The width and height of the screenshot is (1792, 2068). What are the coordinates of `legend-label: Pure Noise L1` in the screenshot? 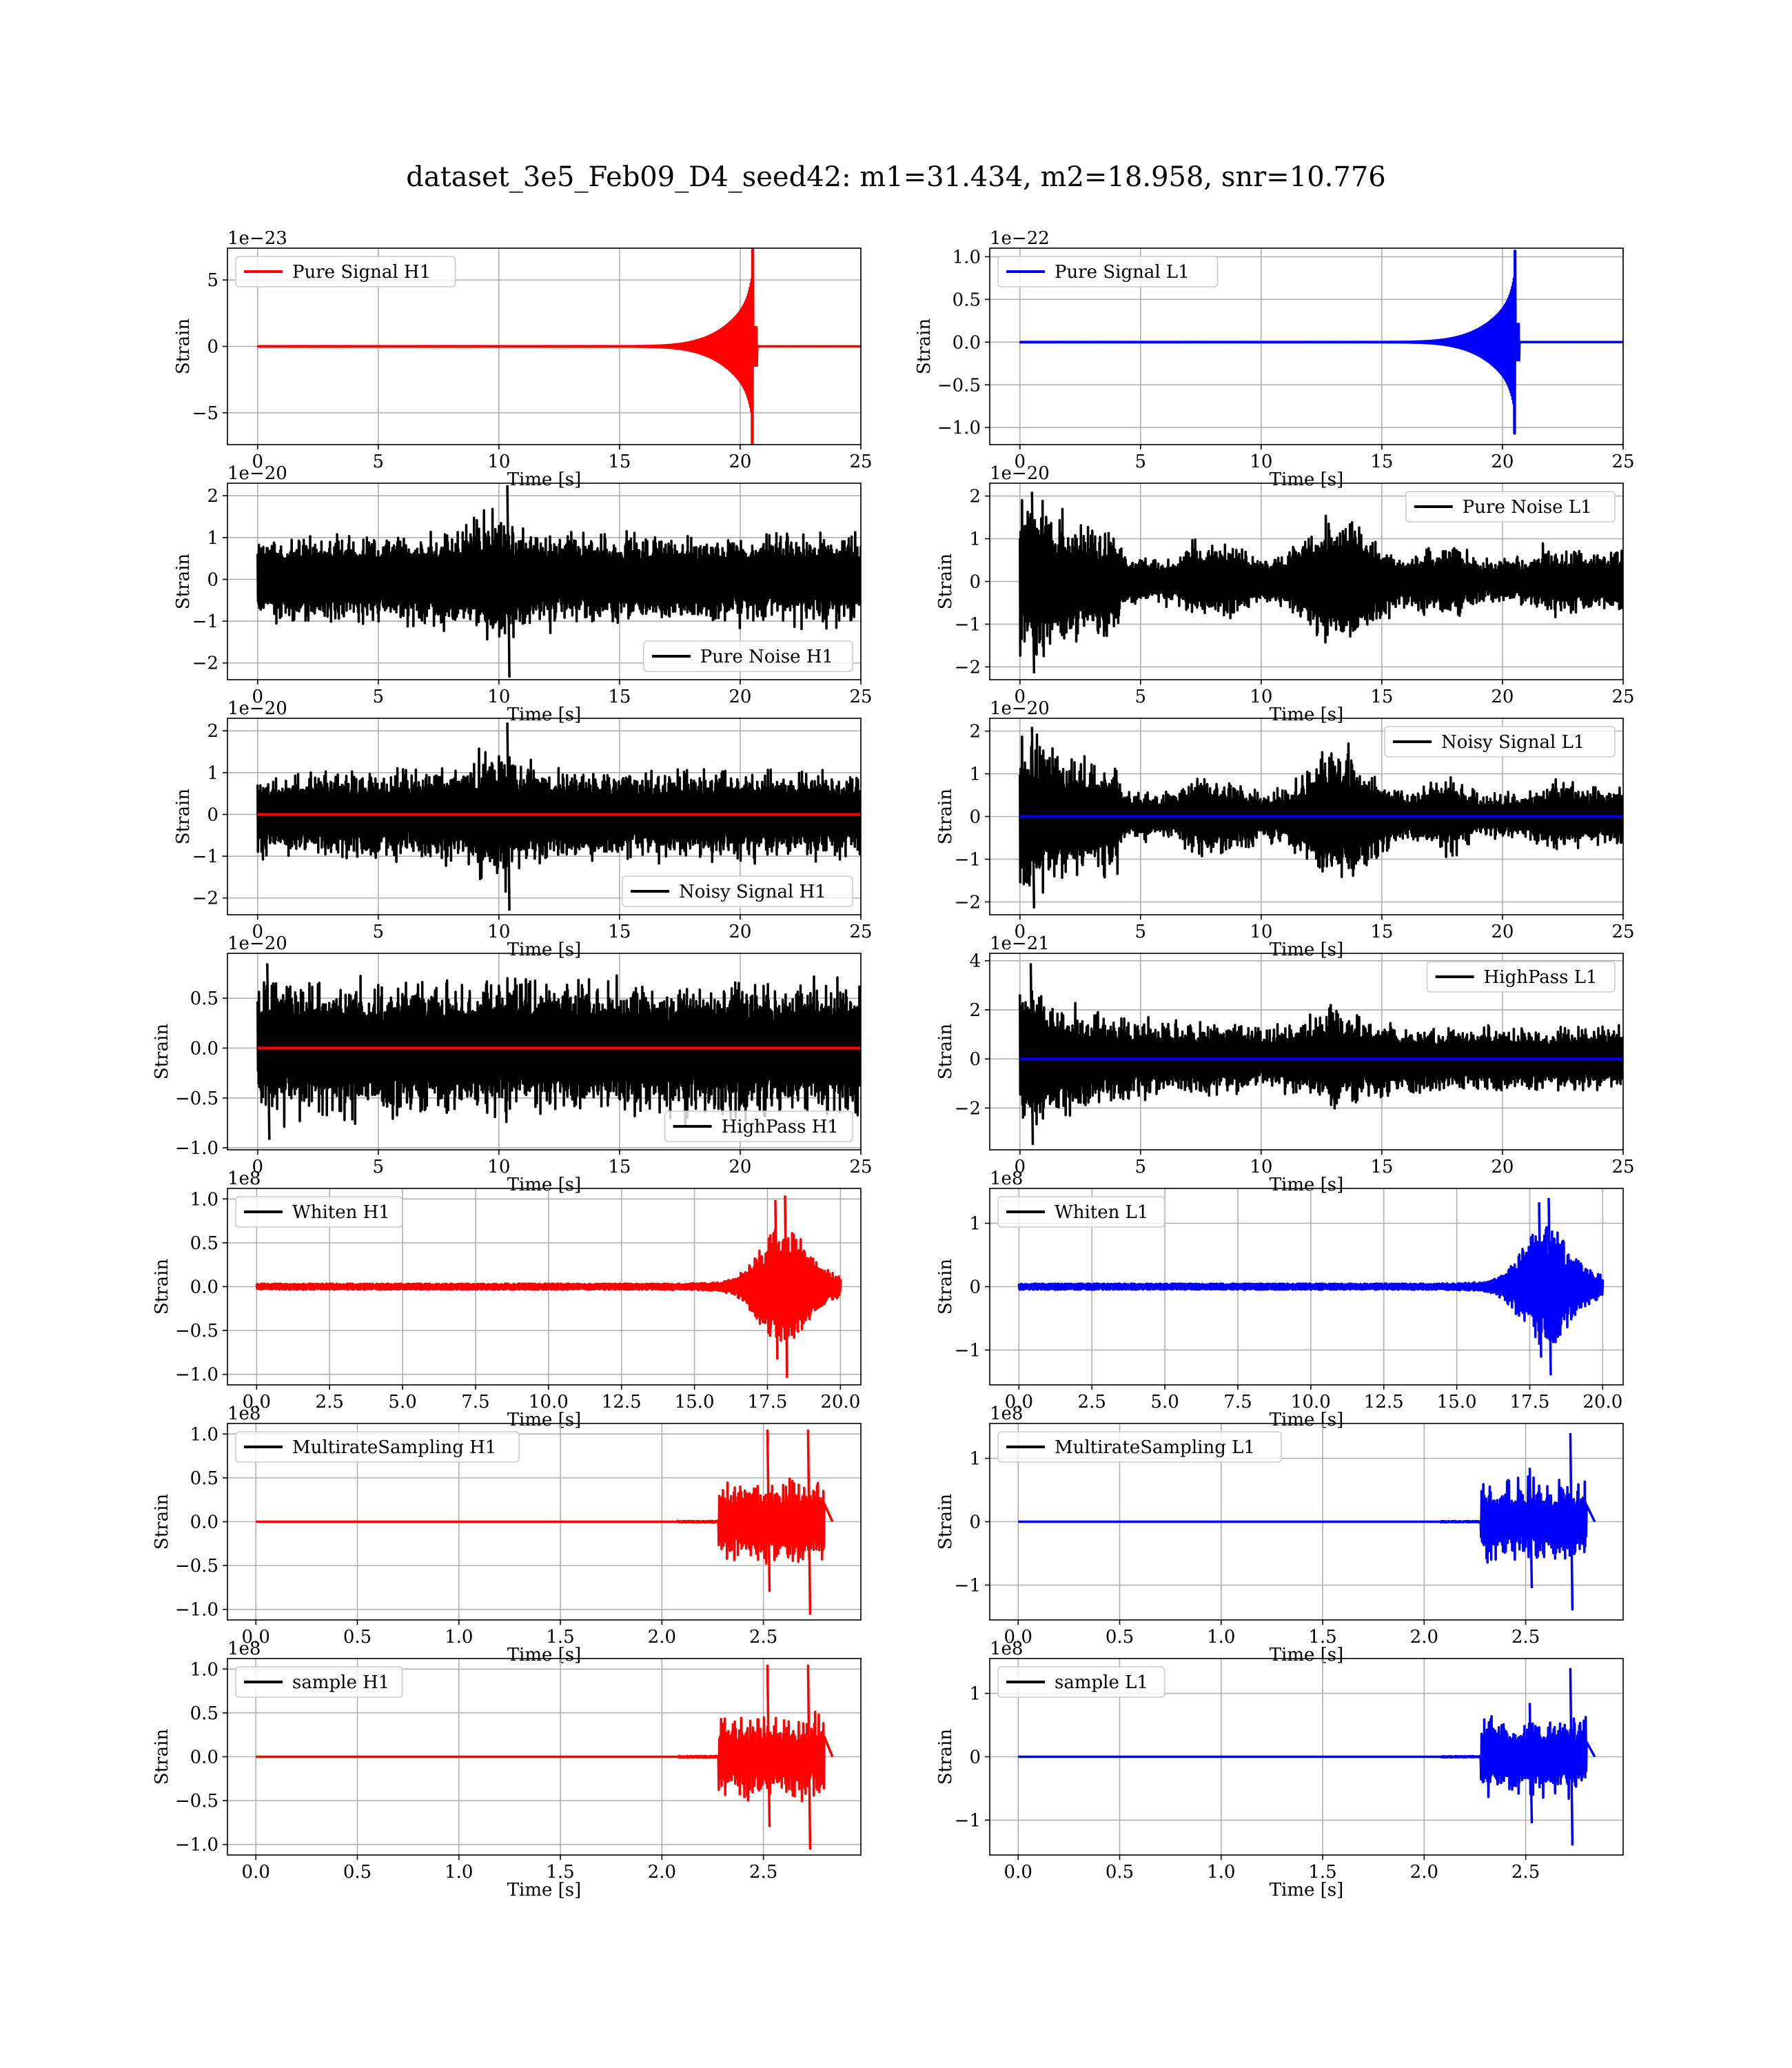 It's located at (1527, 507).